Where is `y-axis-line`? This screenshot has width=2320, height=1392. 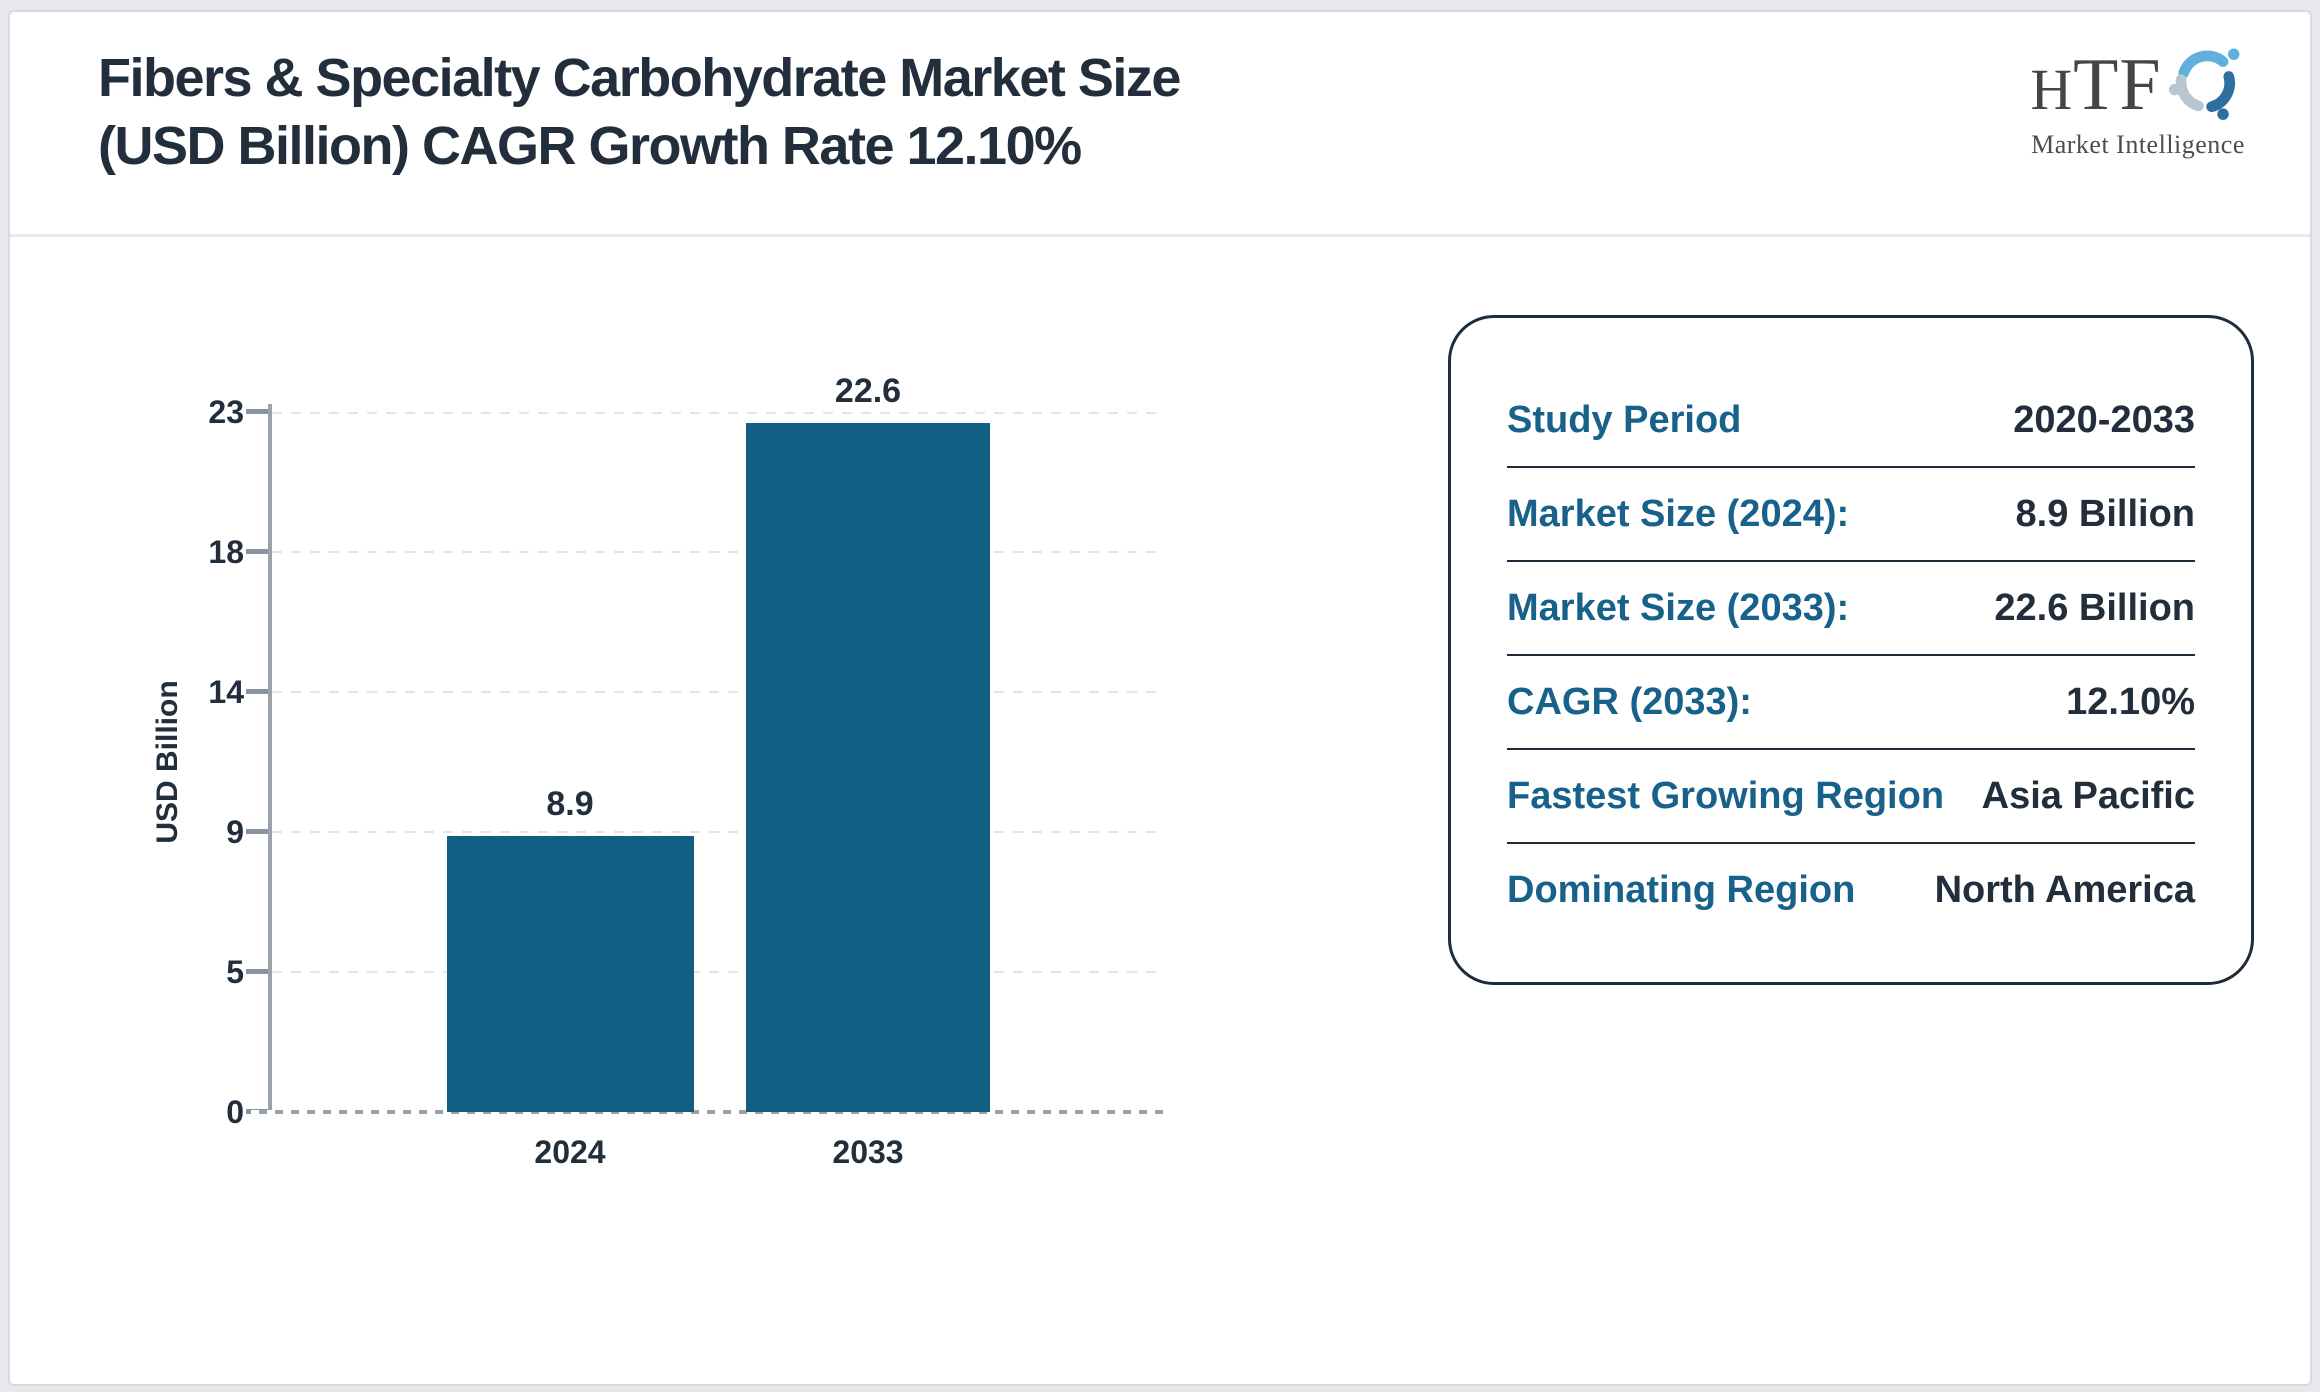 y-axis-line is located at coordinates (270, 759).